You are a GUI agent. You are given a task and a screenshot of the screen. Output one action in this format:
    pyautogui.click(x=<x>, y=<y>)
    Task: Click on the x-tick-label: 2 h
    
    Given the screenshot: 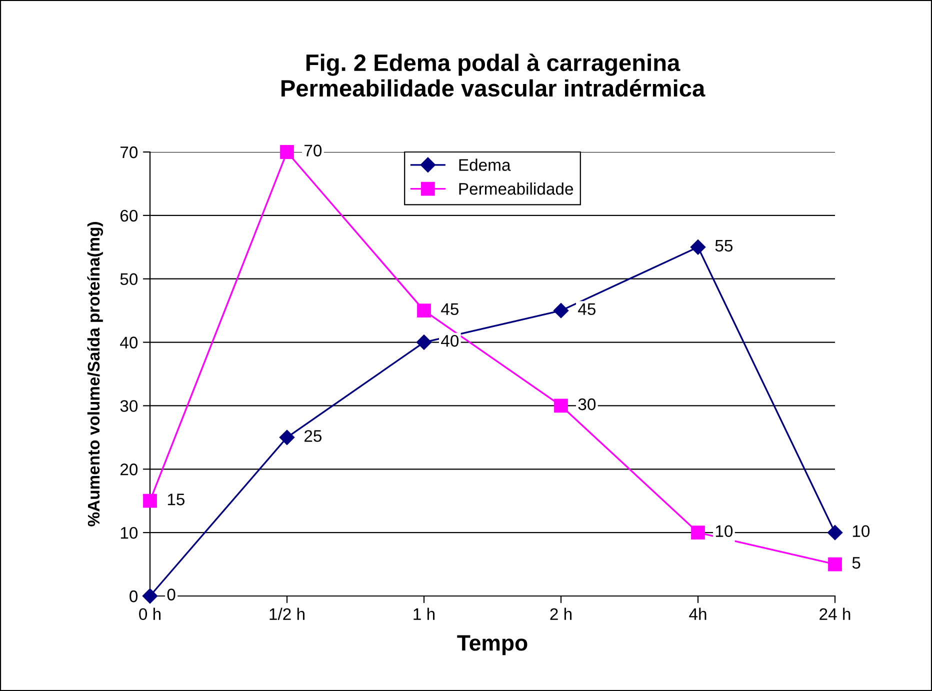 What is the action you would take?
    pyautogui.click(x=561, y=614)
    